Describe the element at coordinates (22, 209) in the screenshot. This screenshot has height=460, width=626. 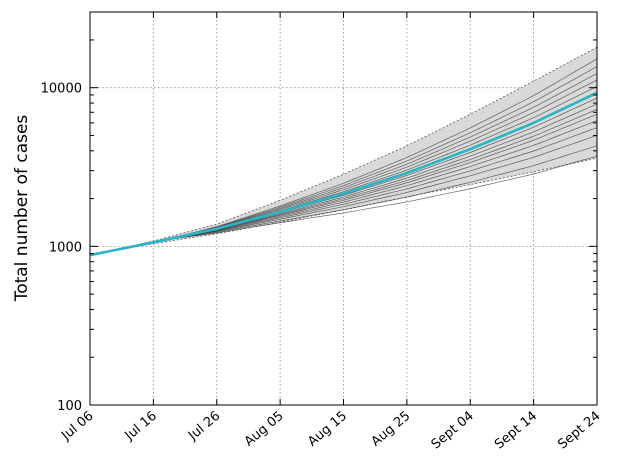
I see `y-axis-label: Total number of cases` at that location.